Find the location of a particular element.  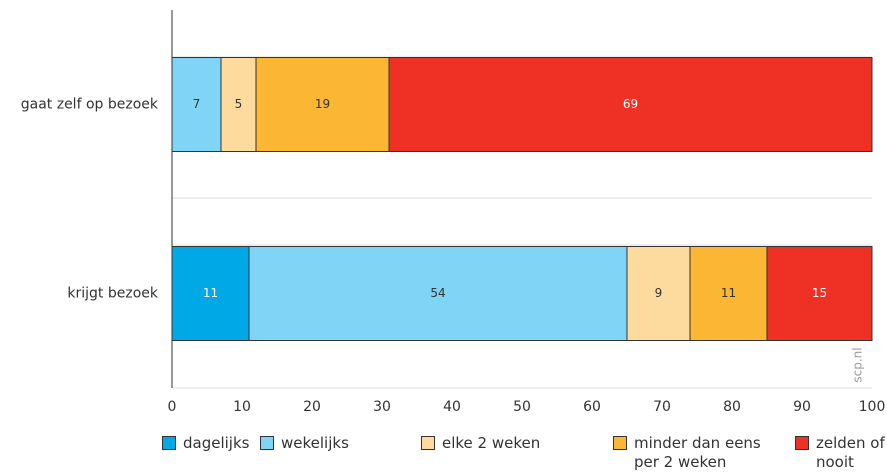

legend-label: wekelijks is located at coordinates (315, 443).